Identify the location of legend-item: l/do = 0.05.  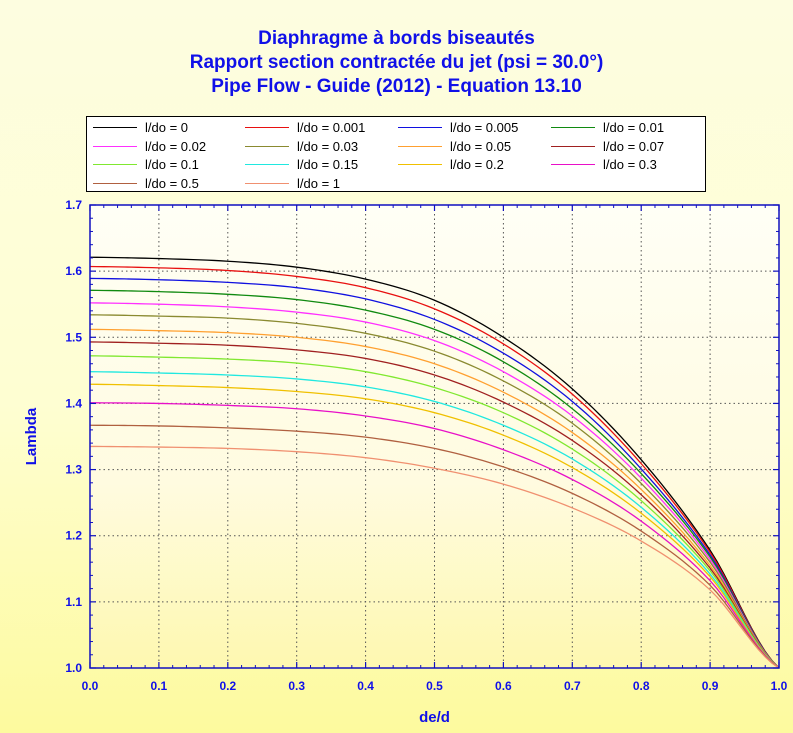
(468, 146).